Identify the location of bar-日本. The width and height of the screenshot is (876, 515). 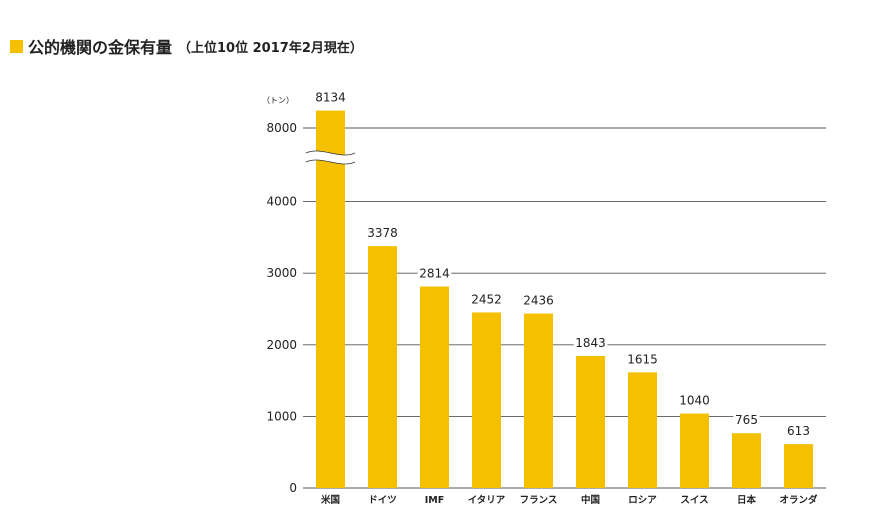
(746, 460).